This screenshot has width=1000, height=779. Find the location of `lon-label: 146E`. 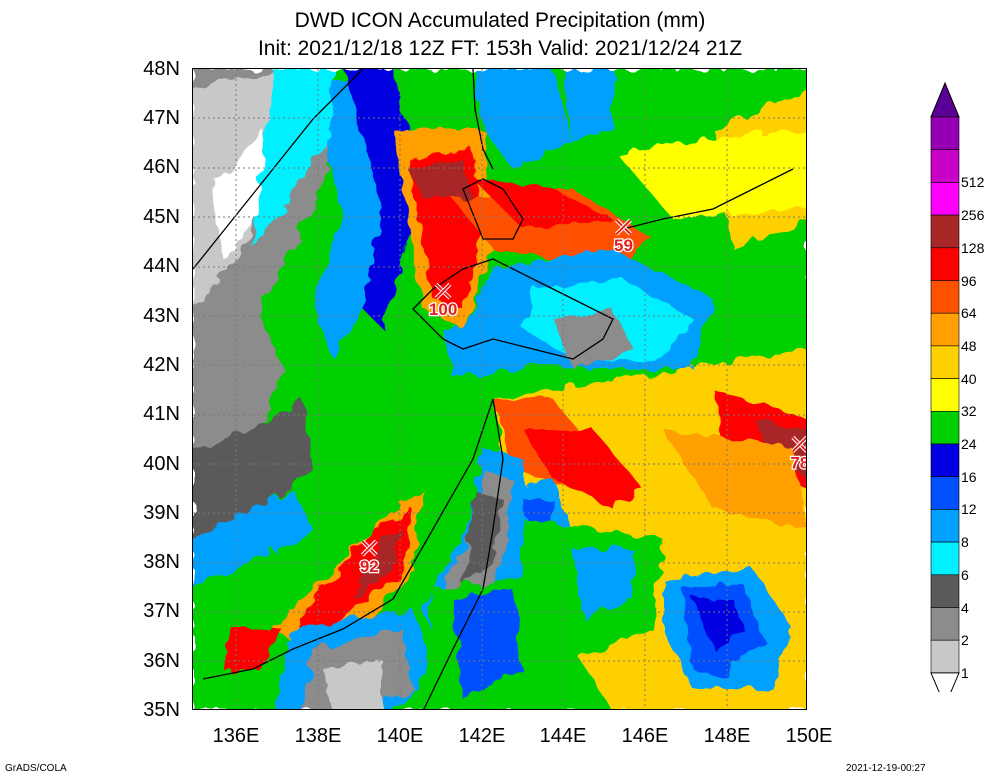

lon-label: 146E is located at coordinates (645, 736).